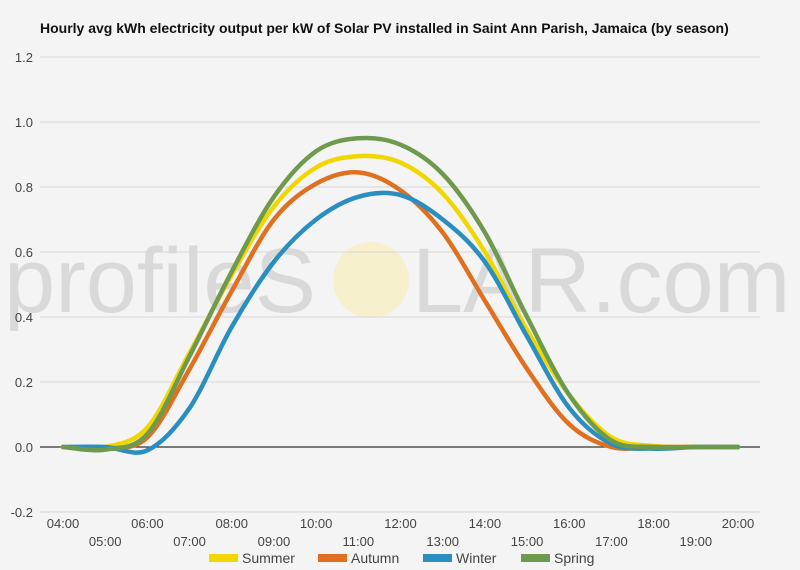 This screenshot has width=800, height=570. Describe the element at coordinates (359, 541) in the screenshot. I see `x-tick-label: 11:00` at that location.